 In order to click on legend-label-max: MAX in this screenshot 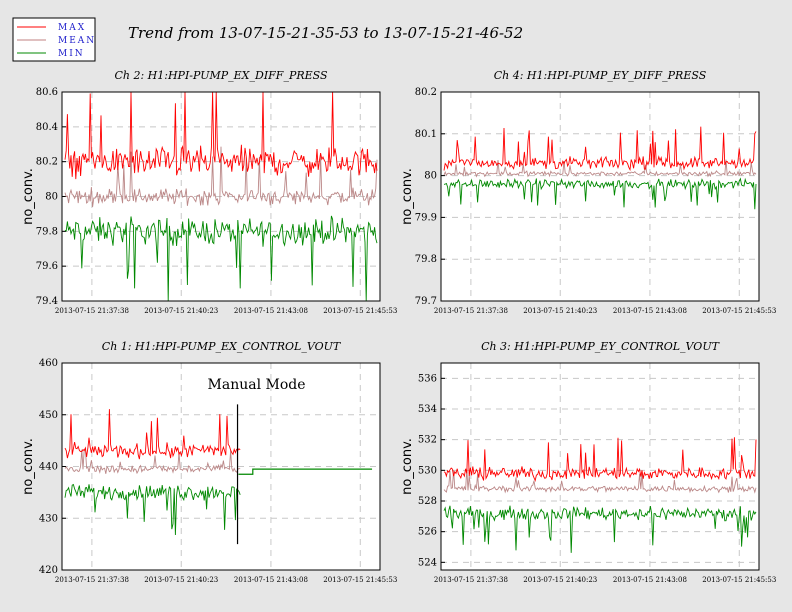, I will do `click(72, 28)`.